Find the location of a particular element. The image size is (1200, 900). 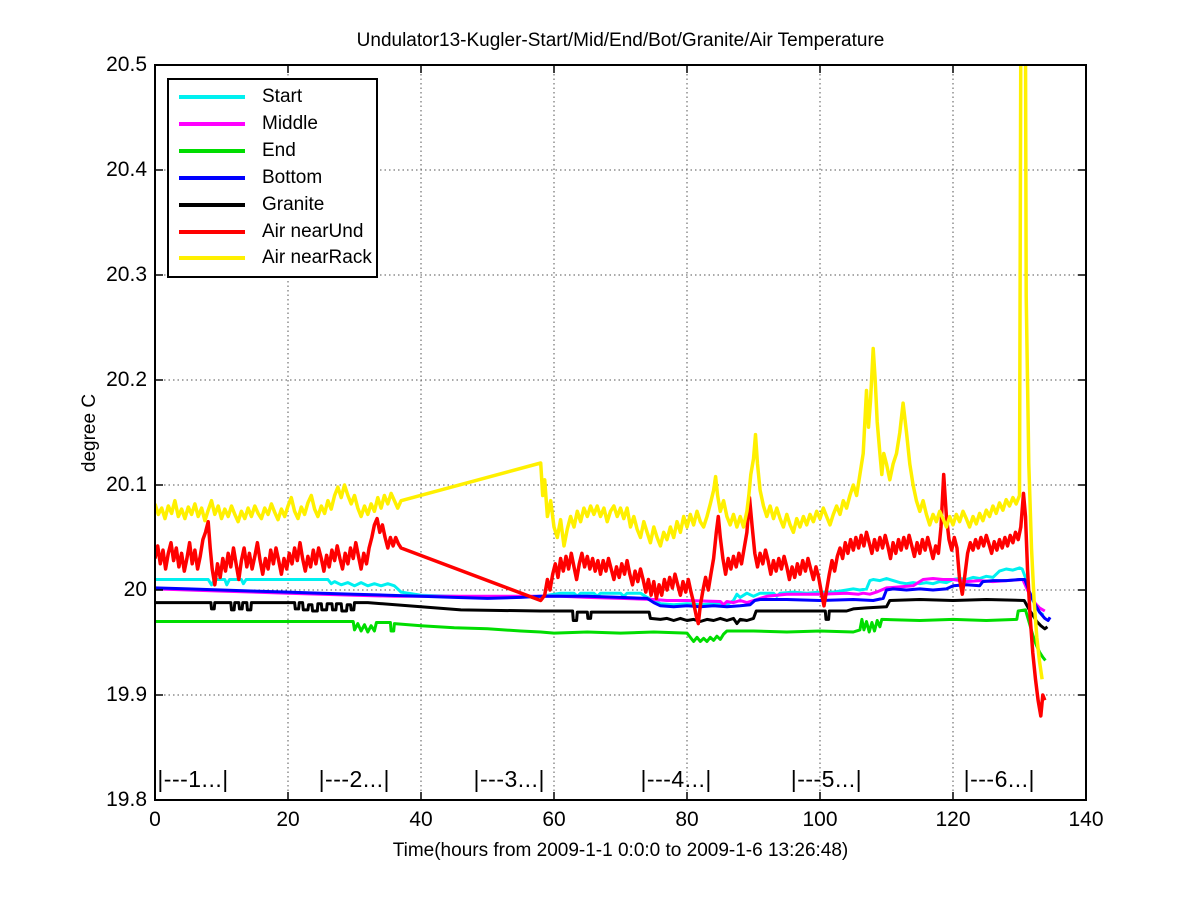

legend-label: Granite is located at coordinates (293, 204).